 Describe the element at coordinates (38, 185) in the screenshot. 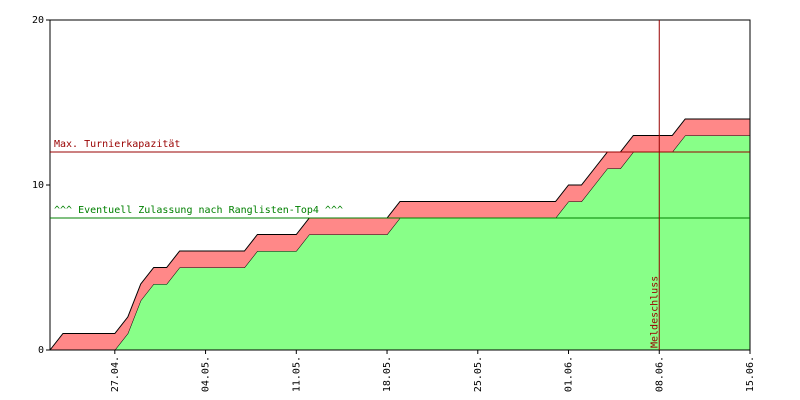

I see `y-tick-label: 10` at that location.